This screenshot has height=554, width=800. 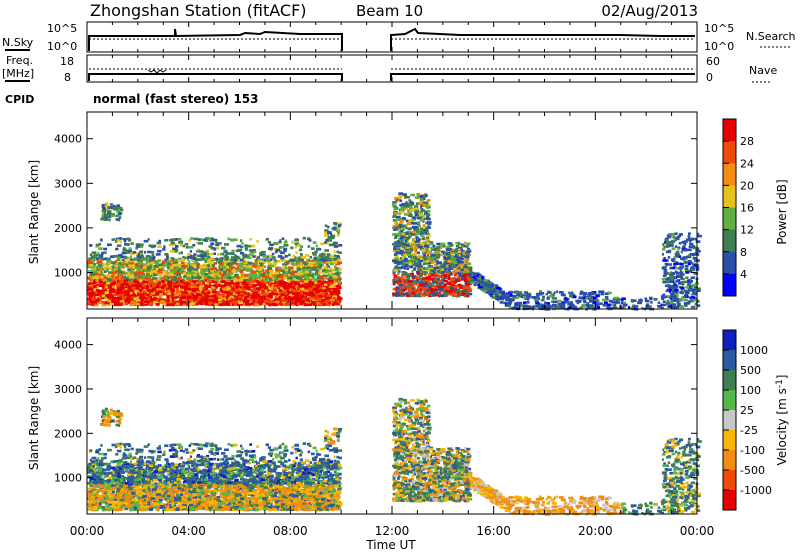 I want to click on freq-strip: Freq. [MHz] 18 8 60 0 Nave, so click(x=389, y=69).